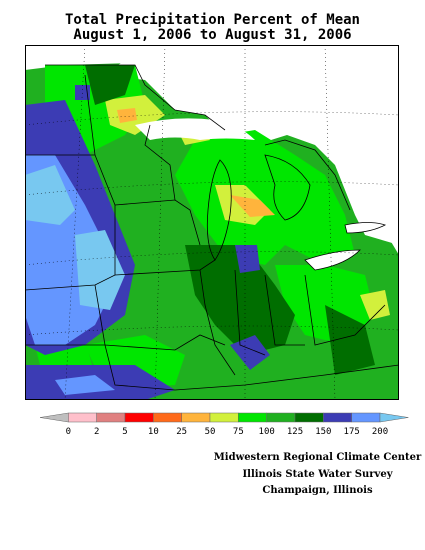 The width and height of the screenshot is (425, 550). What do you see at coordinates (68, 432) in the screenshot?
I see `legend-label: 0` at bounding box center [68, 432].